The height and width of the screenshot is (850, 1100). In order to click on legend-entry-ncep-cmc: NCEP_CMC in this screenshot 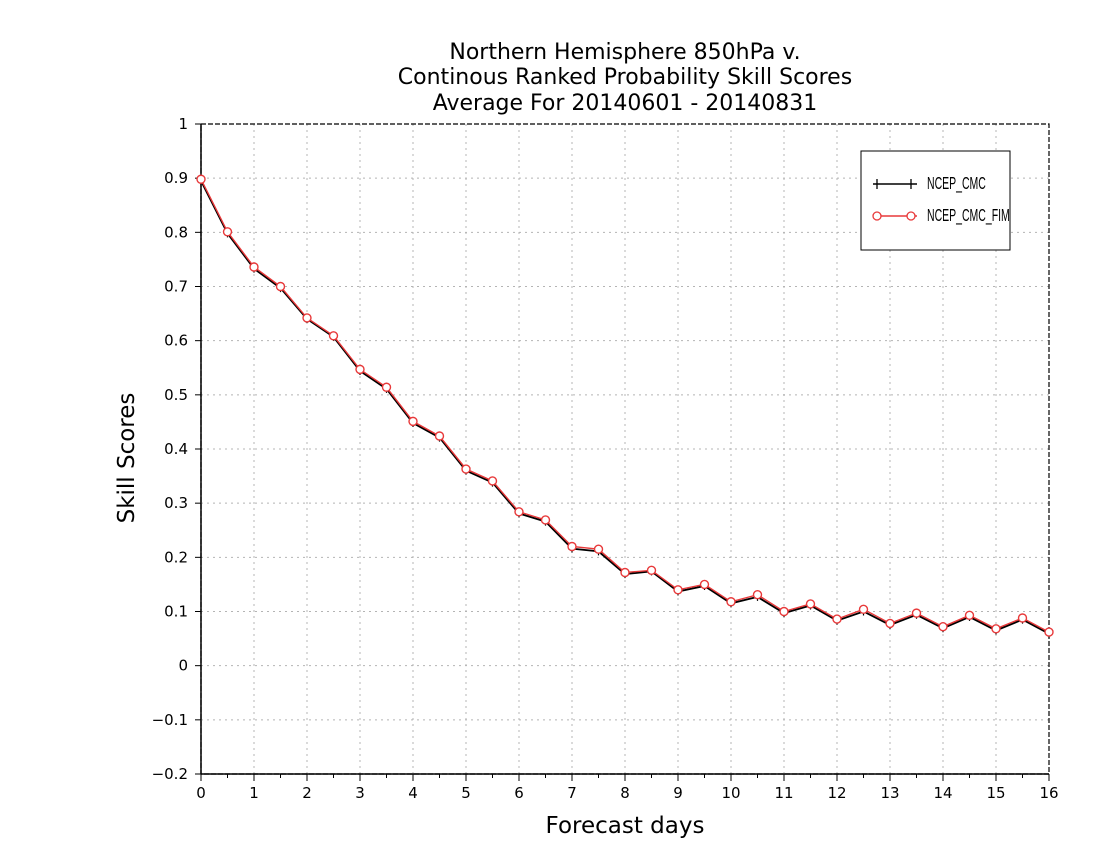, I will do `click(929, 184)`.